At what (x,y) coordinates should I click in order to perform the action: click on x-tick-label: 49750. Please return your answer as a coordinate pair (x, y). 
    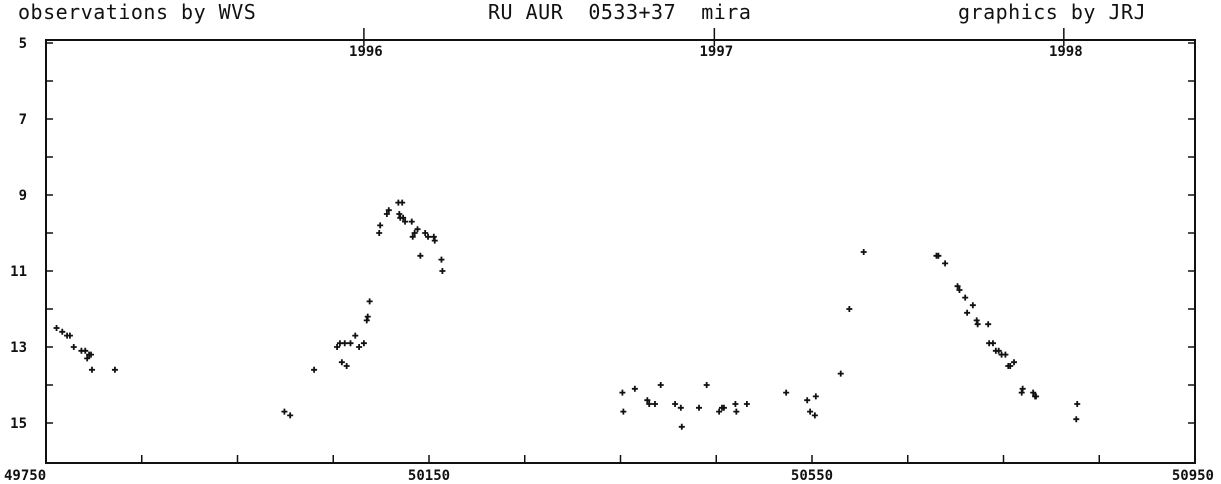
    Looking at the image, I should click on (25, 476).